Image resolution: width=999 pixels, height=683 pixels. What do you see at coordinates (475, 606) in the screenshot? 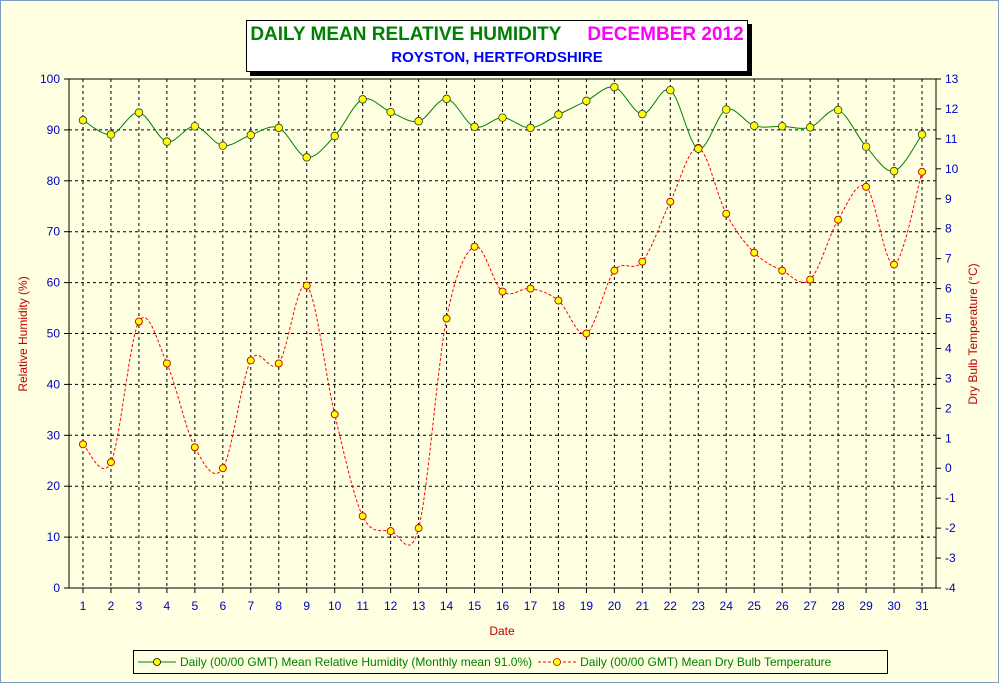
I see `x-tick-label: 15` at bounding box center [475, 606].